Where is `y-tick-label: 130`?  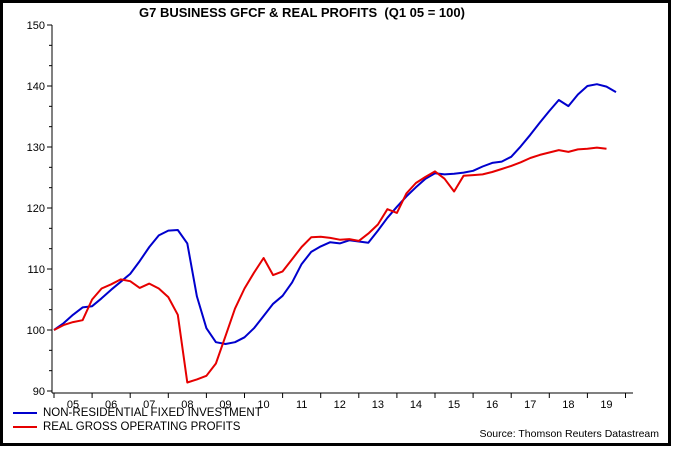 y-tick-label: 130 is located at coordinates (36, 148).